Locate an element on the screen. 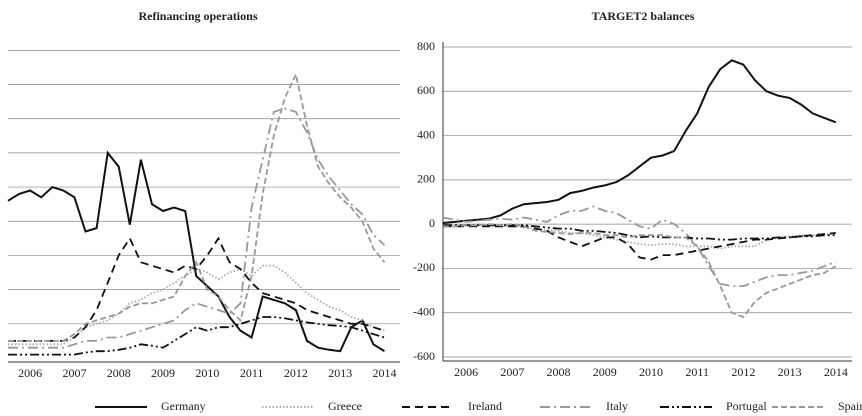 Image resolution: width=862 pixels, height=416 pixels. y-tick-label: -200 is located at coordinates (424, 267).